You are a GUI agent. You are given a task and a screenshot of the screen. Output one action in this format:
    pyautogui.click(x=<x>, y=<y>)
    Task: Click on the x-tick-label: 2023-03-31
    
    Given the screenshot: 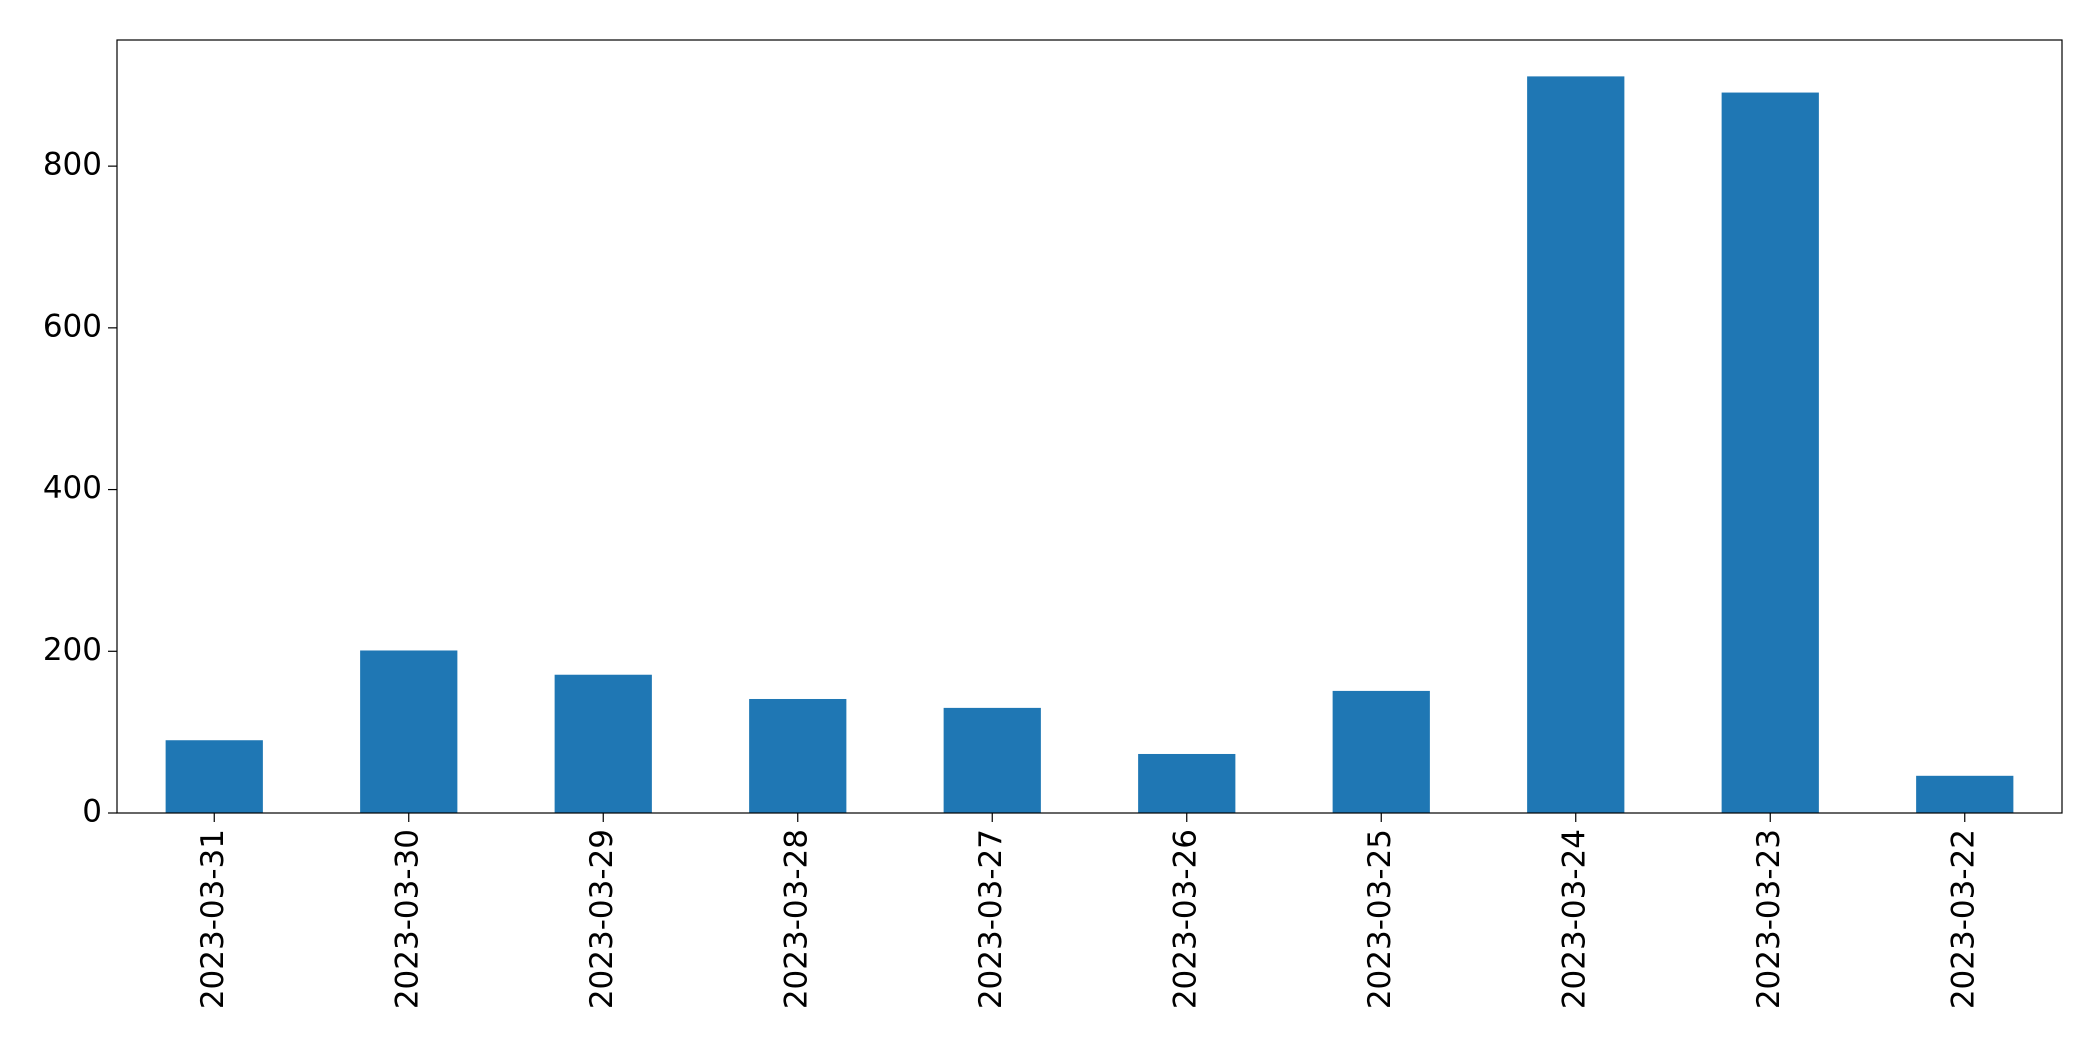 What is the action you would take?
    pyautogui.click(x=213, y=919)
    